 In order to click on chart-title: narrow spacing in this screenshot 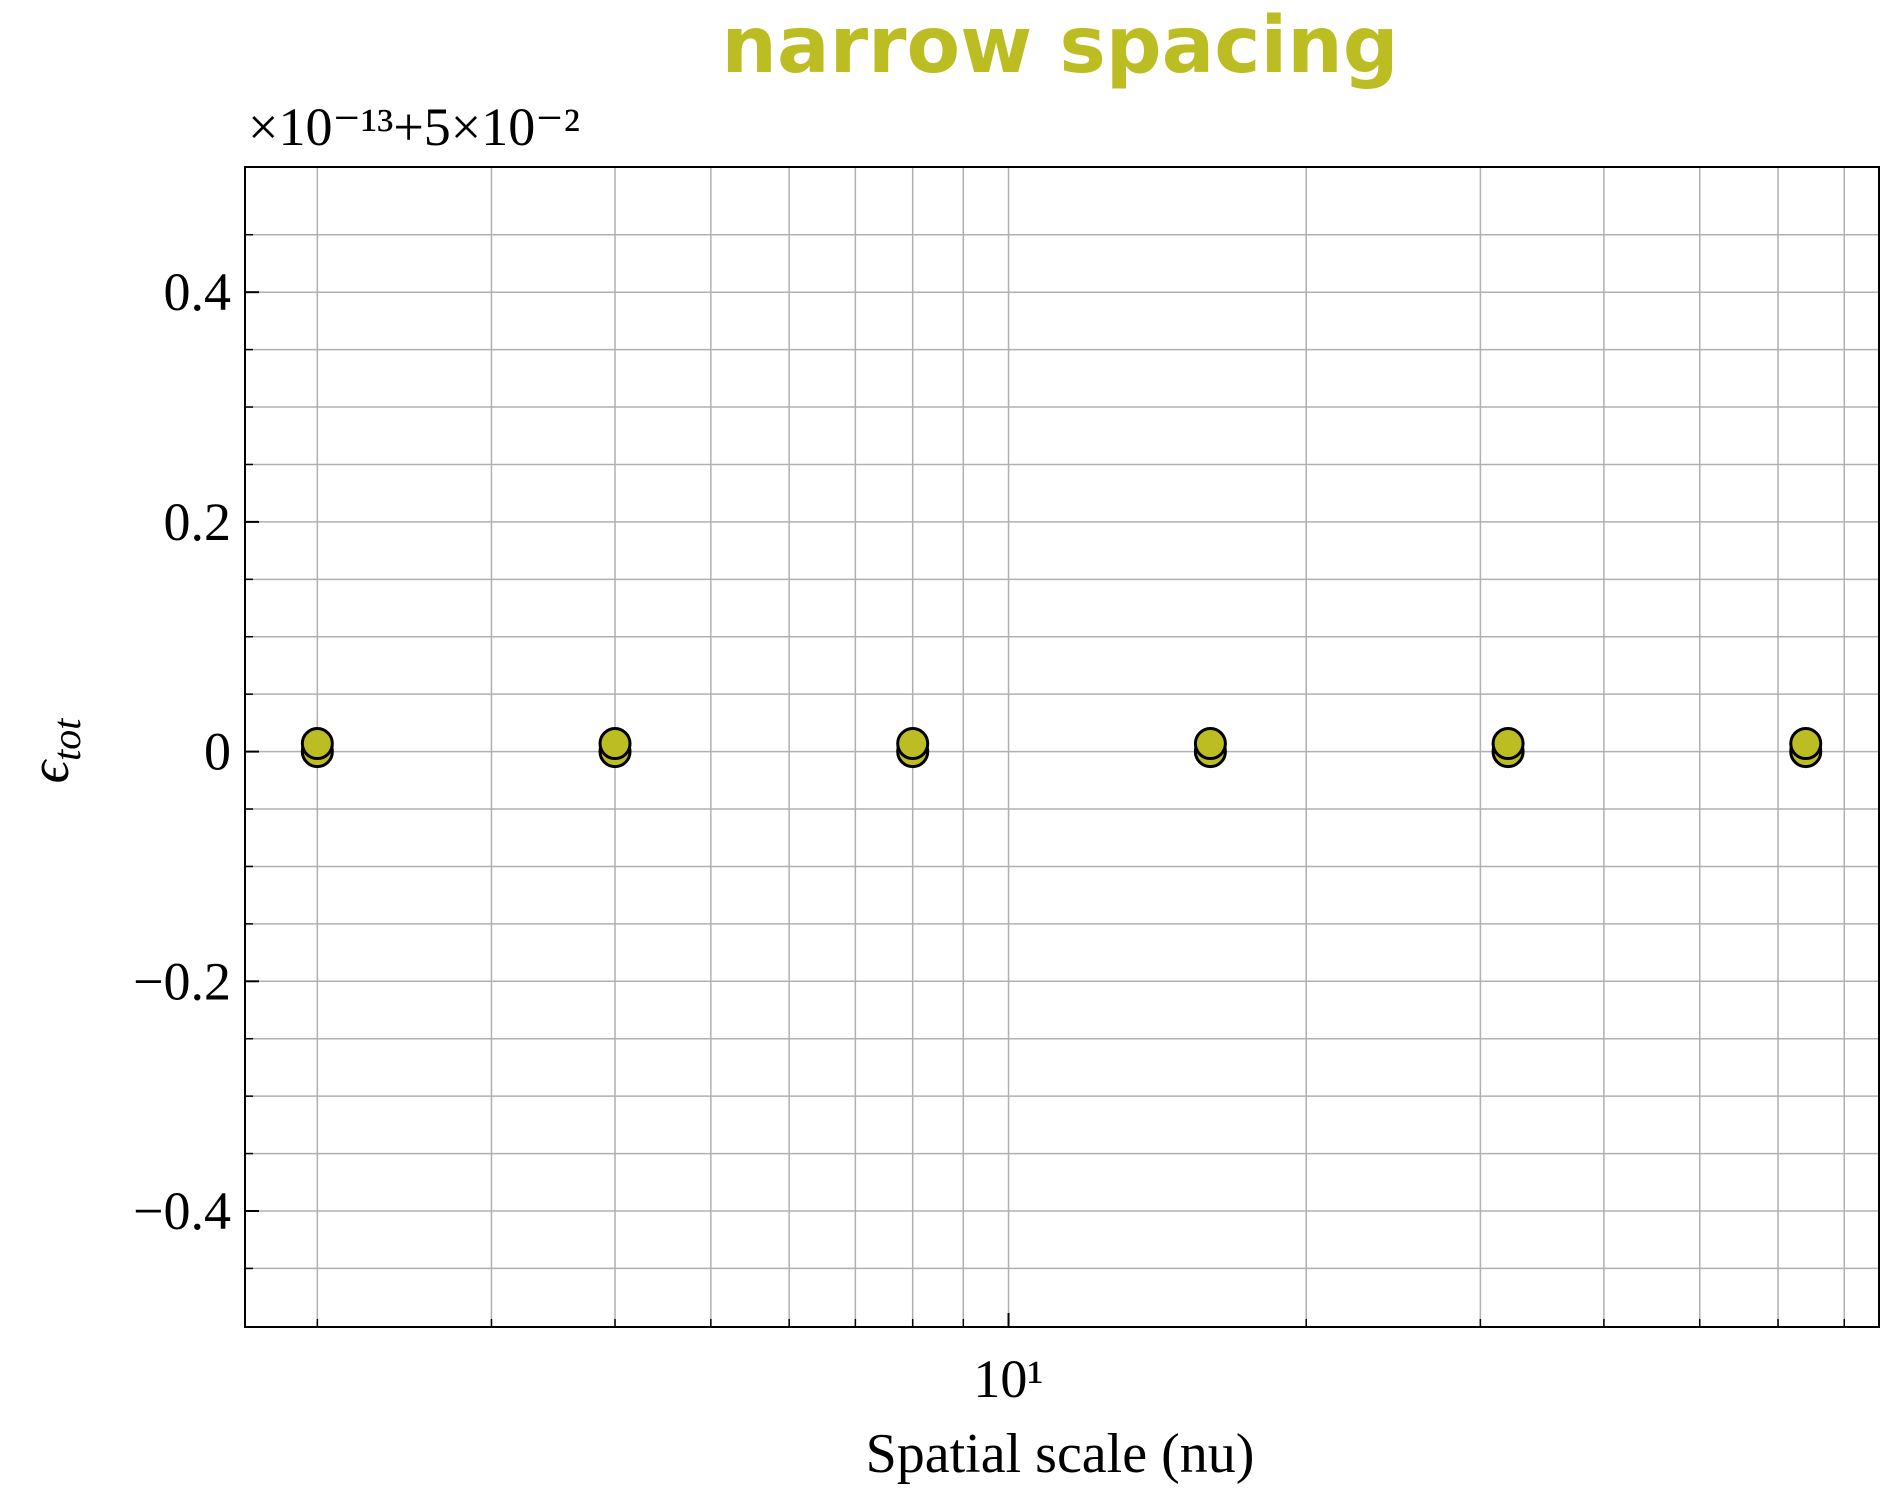, I will do `click(1059, 46)`.